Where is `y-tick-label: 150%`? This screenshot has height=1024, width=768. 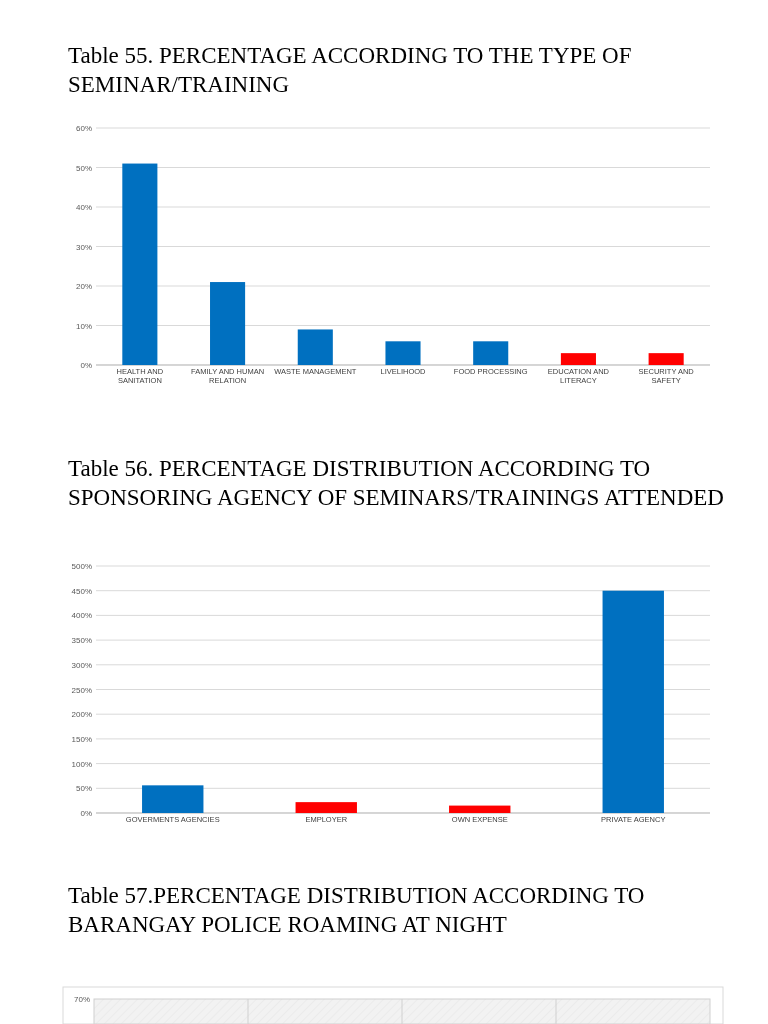
y-tick-label: 150% is located at coordinates (81, 739).